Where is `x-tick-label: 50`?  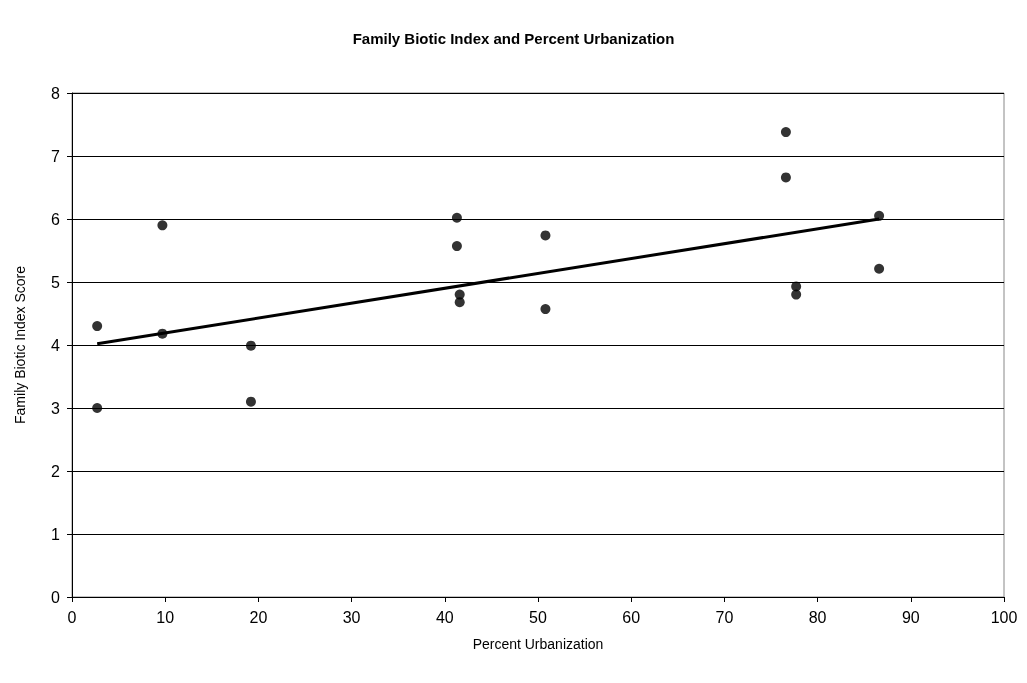 x-tick-label: 50 is located at coordinates (538, 617).